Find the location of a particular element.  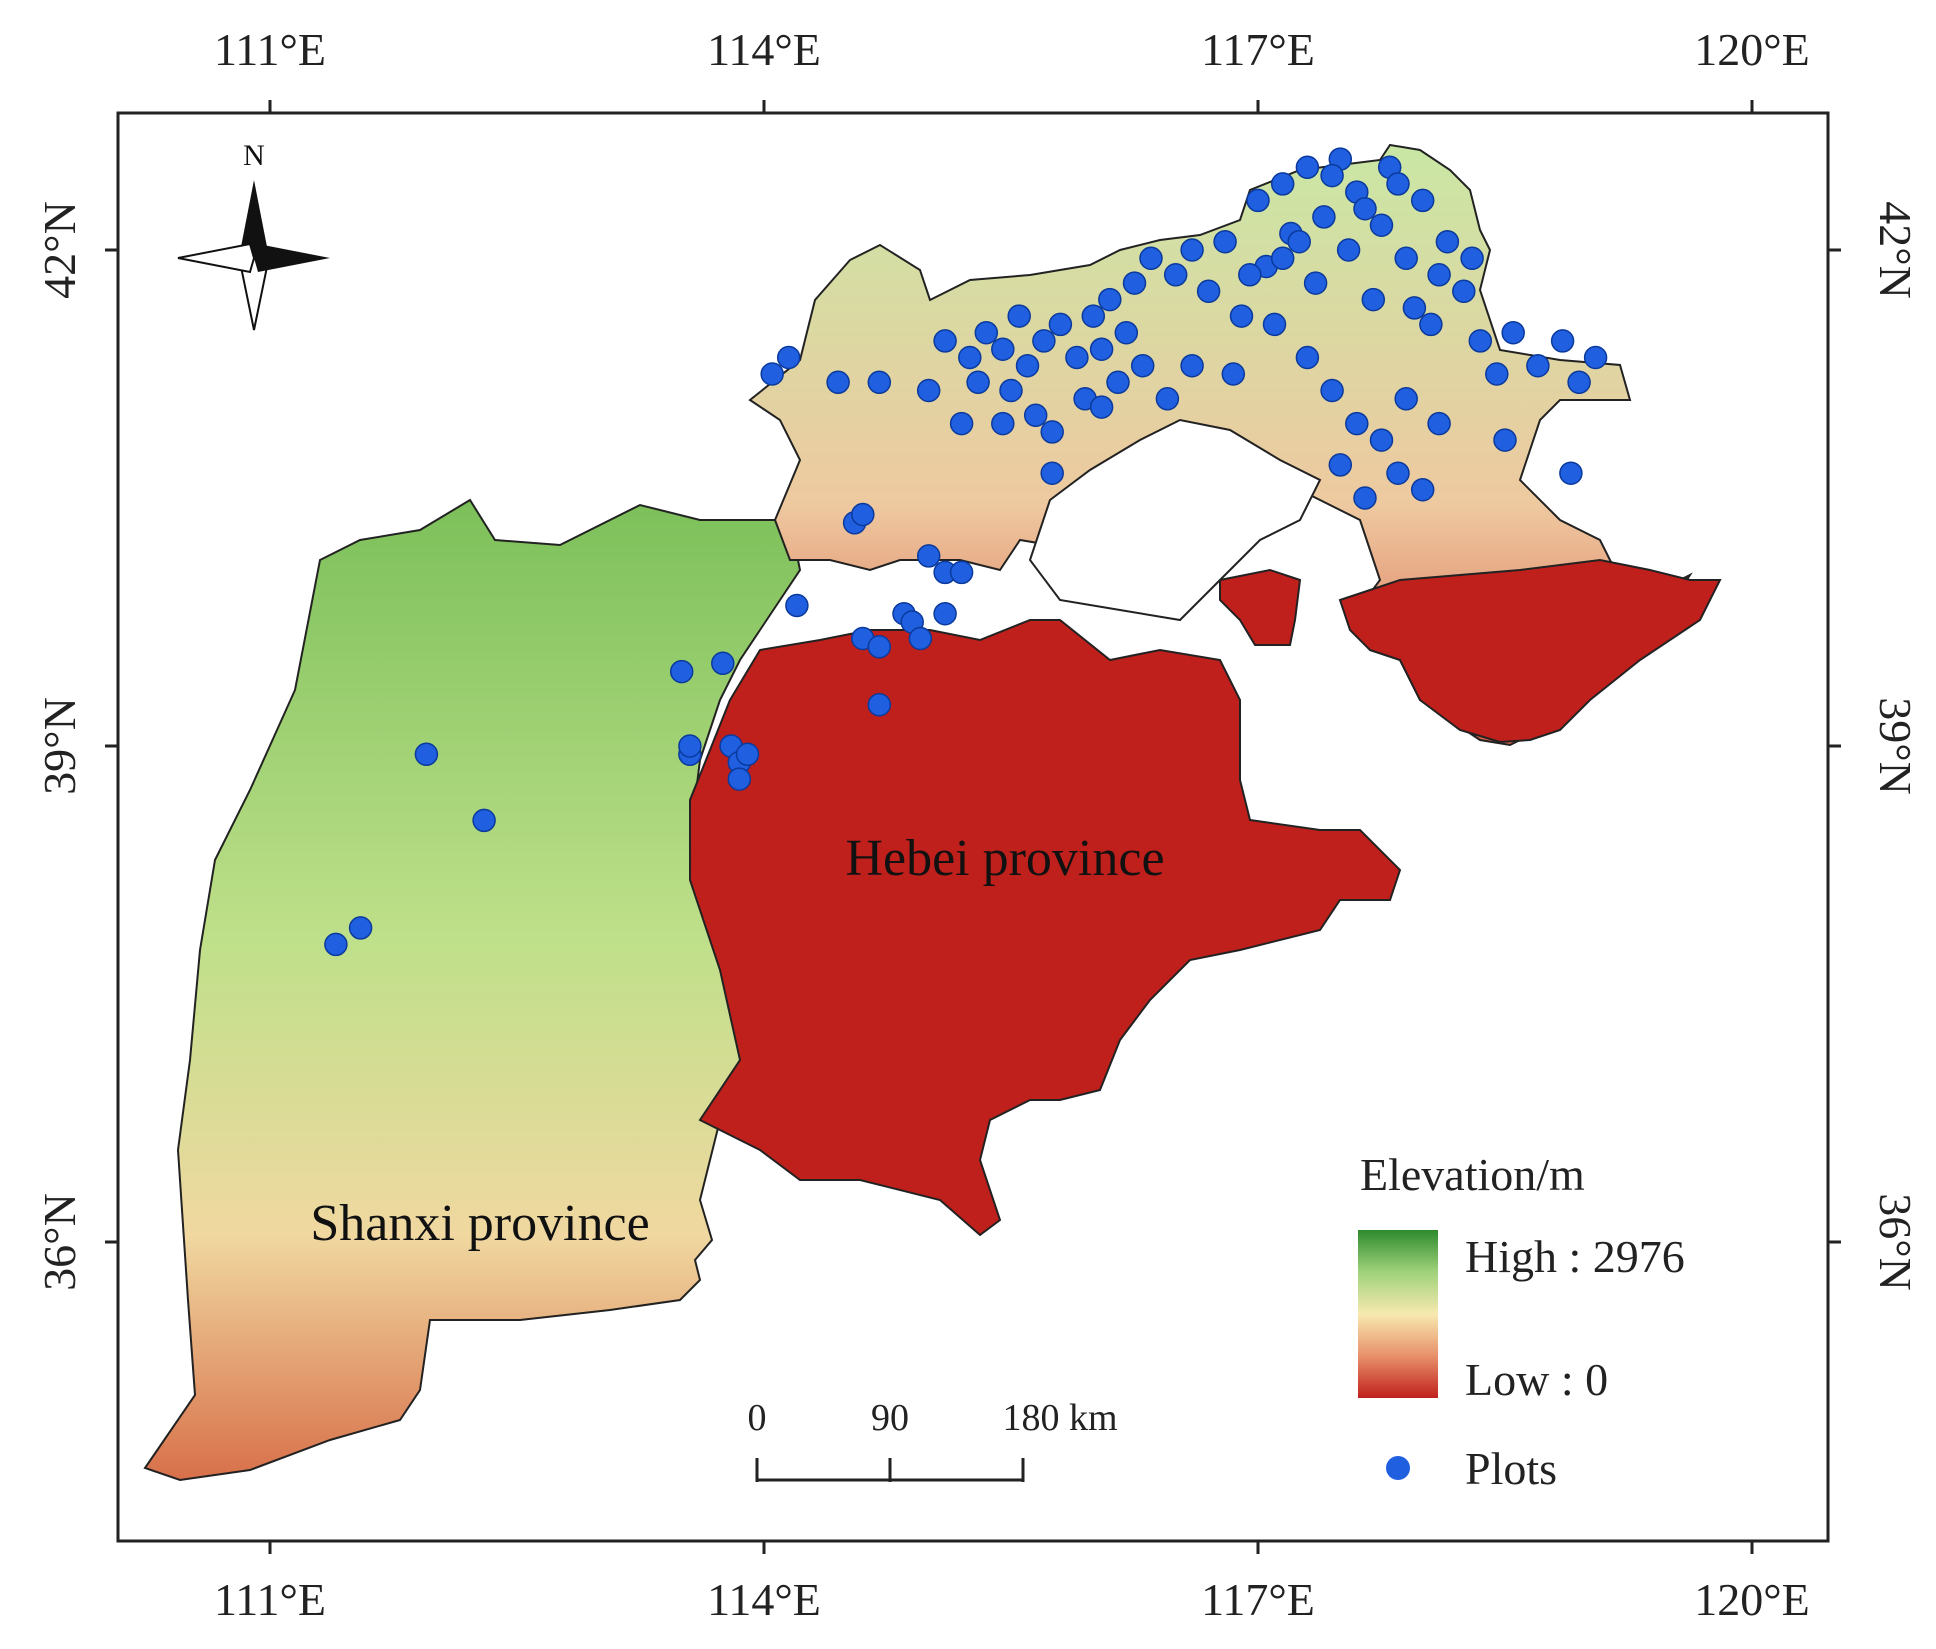

lat-label-left-1: 39°N is located at coordinates (59, 746).